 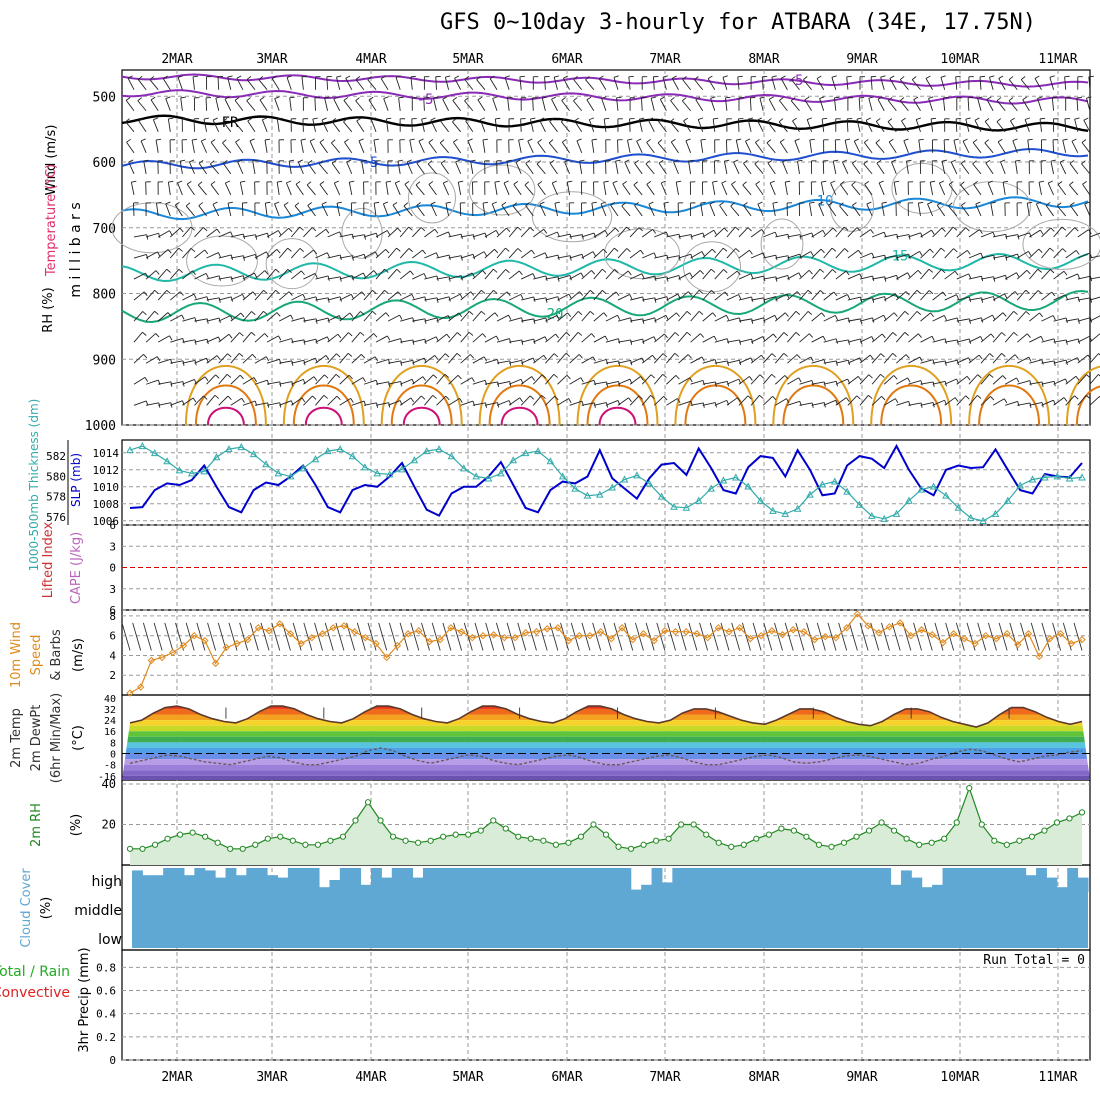 I want to click on date-label-bottom: 3MAR, so click(x=271, y=1077).